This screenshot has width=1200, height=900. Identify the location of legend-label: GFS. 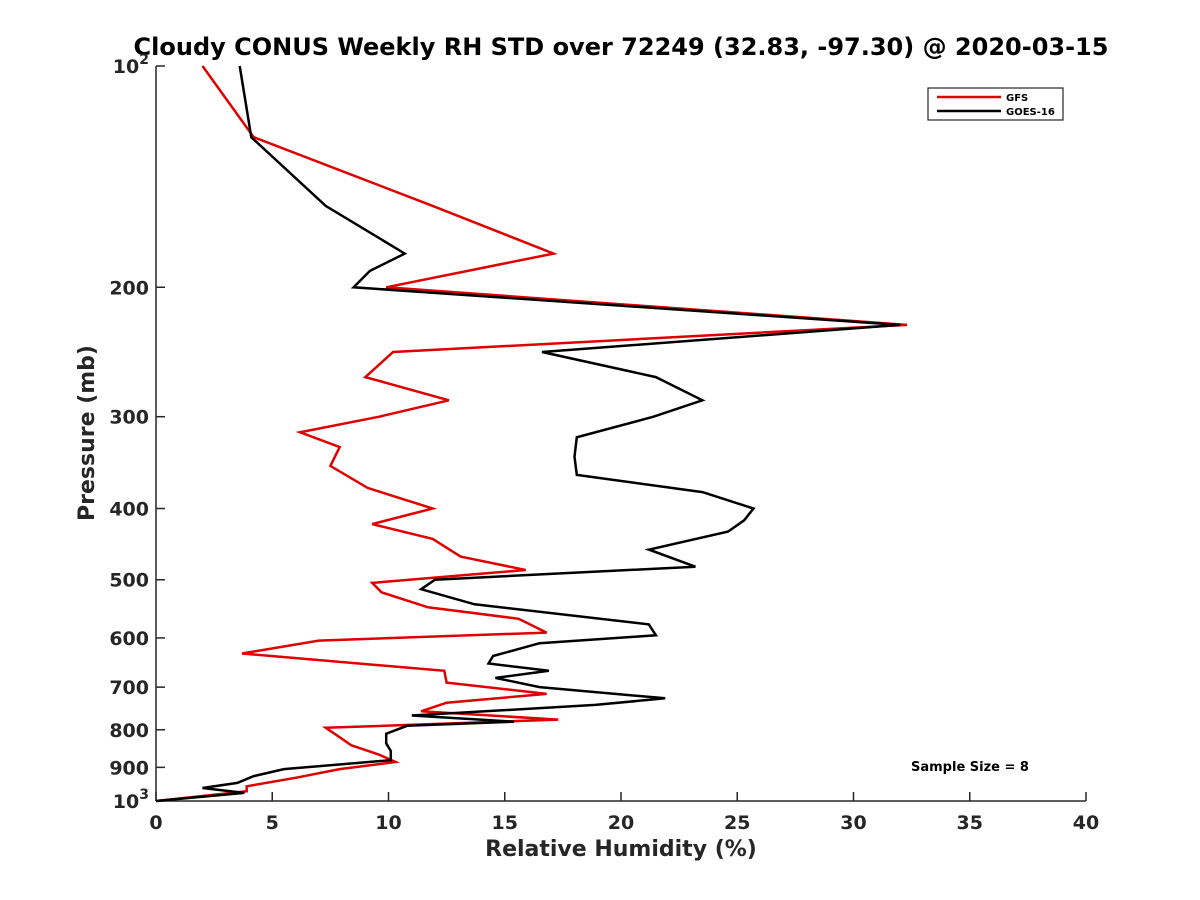
(1017, 98).